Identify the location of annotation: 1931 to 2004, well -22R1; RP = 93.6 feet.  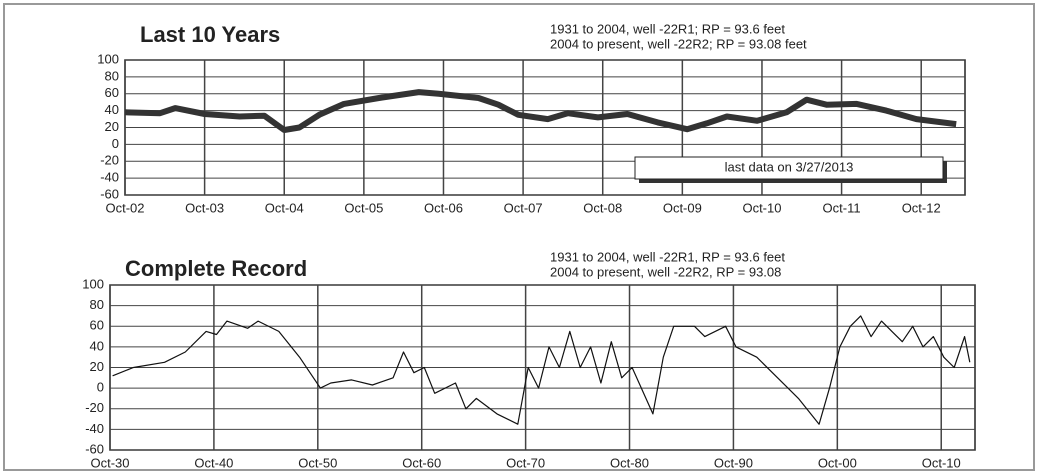
(667, 28).